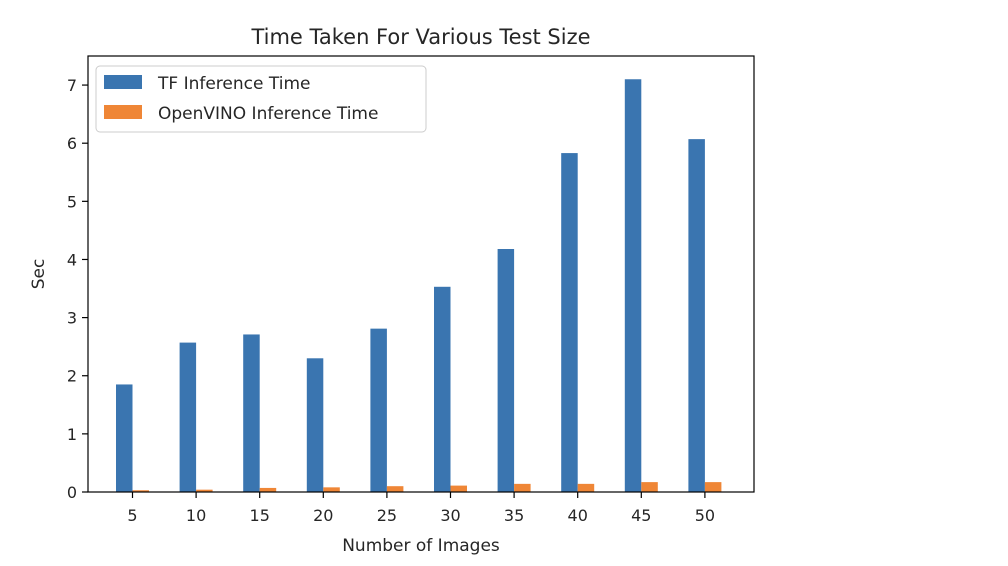 This screenshot has height=566, width=1008. Describe the element at coordinates (705, 515) in the screenshot. I see `x-tick-label: 50` at that location.